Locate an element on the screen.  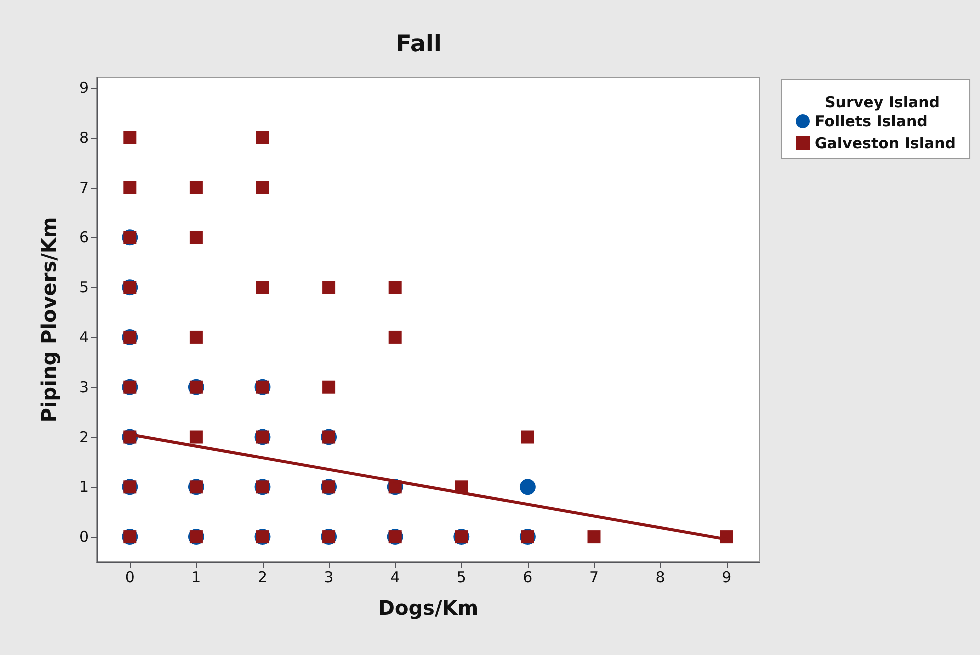
x-tick-label: 1 is located at coordinates (197, 577).